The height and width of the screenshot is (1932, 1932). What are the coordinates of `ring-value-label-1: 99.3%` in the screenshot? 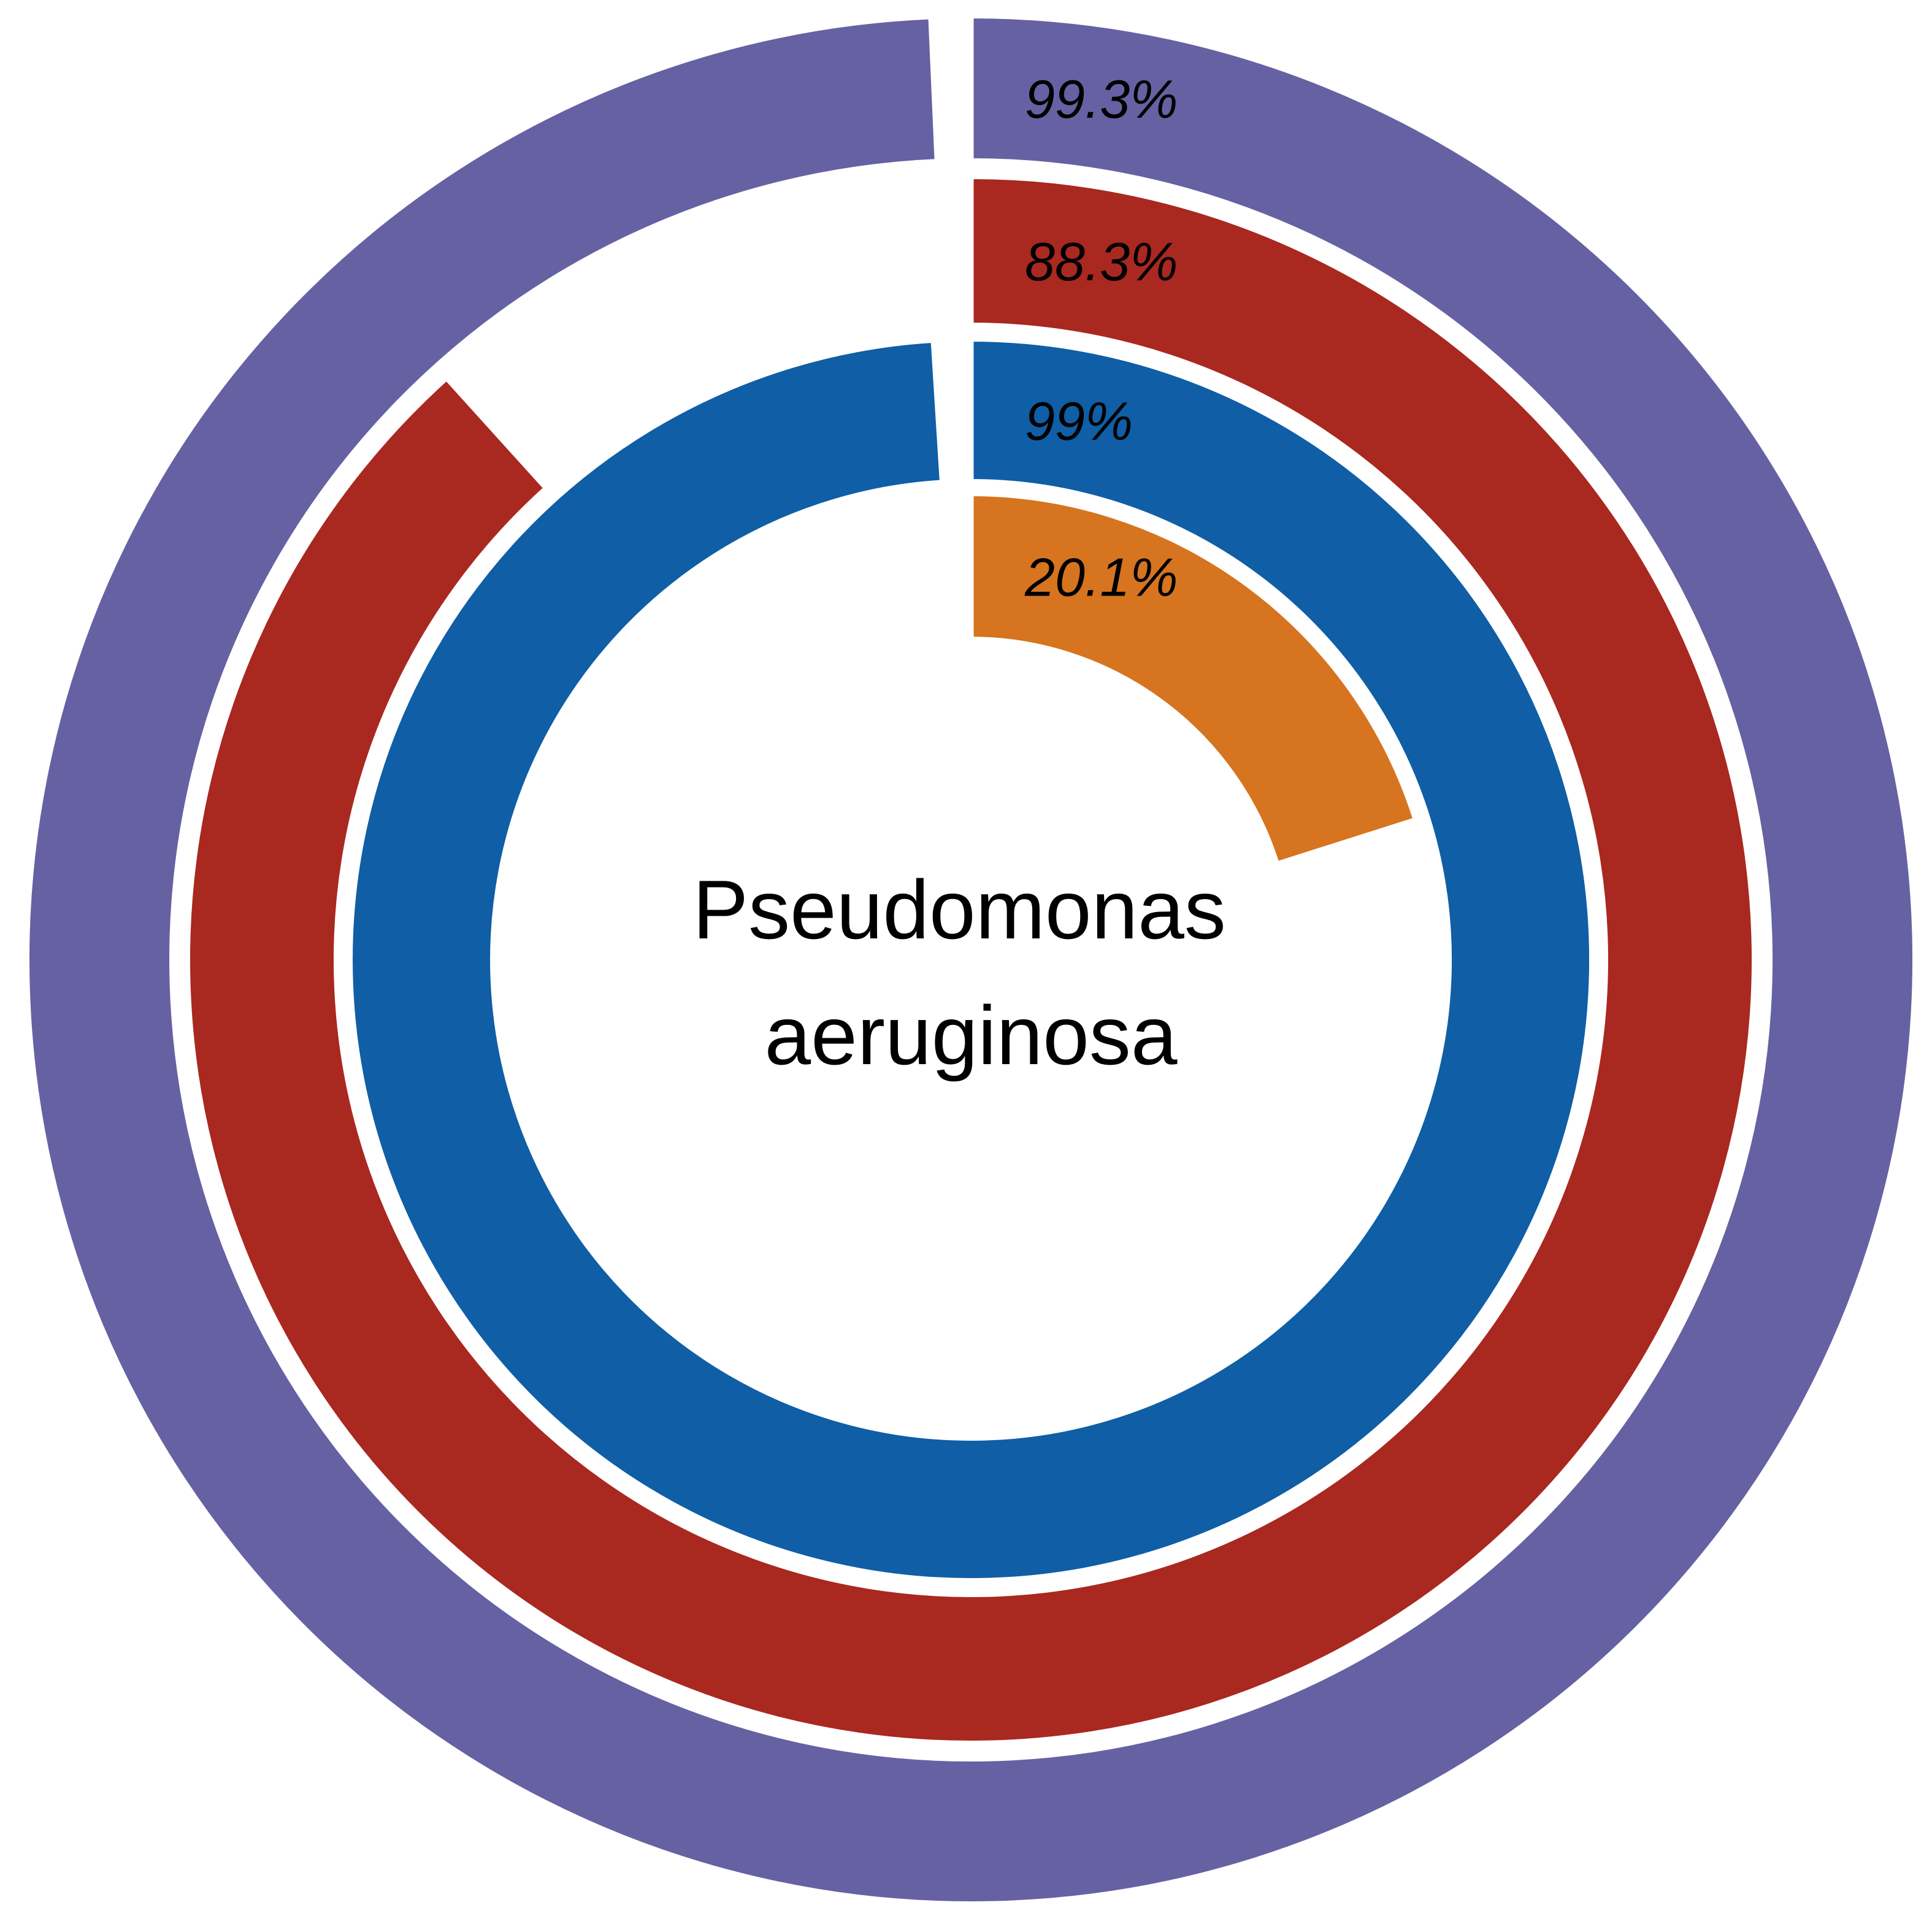 It's located at (1101, 99).